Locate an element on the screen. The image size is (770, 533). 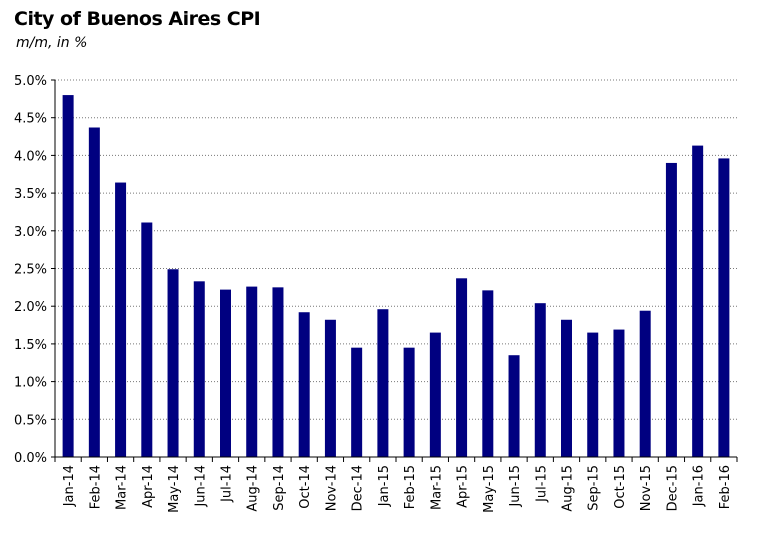
x-tick-label: Mar-14 is located at coordinates (122, 487).